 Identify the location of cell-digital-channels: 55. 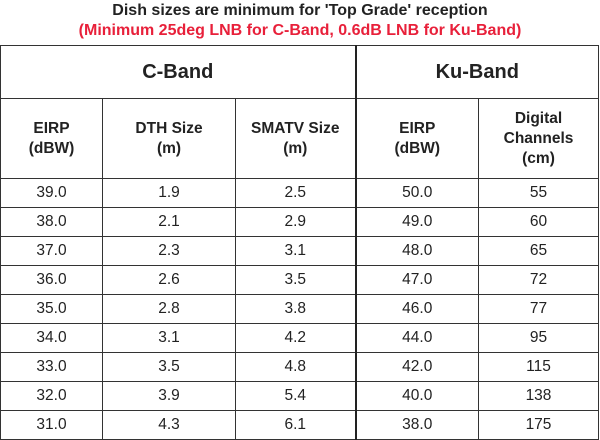
(538, 193).